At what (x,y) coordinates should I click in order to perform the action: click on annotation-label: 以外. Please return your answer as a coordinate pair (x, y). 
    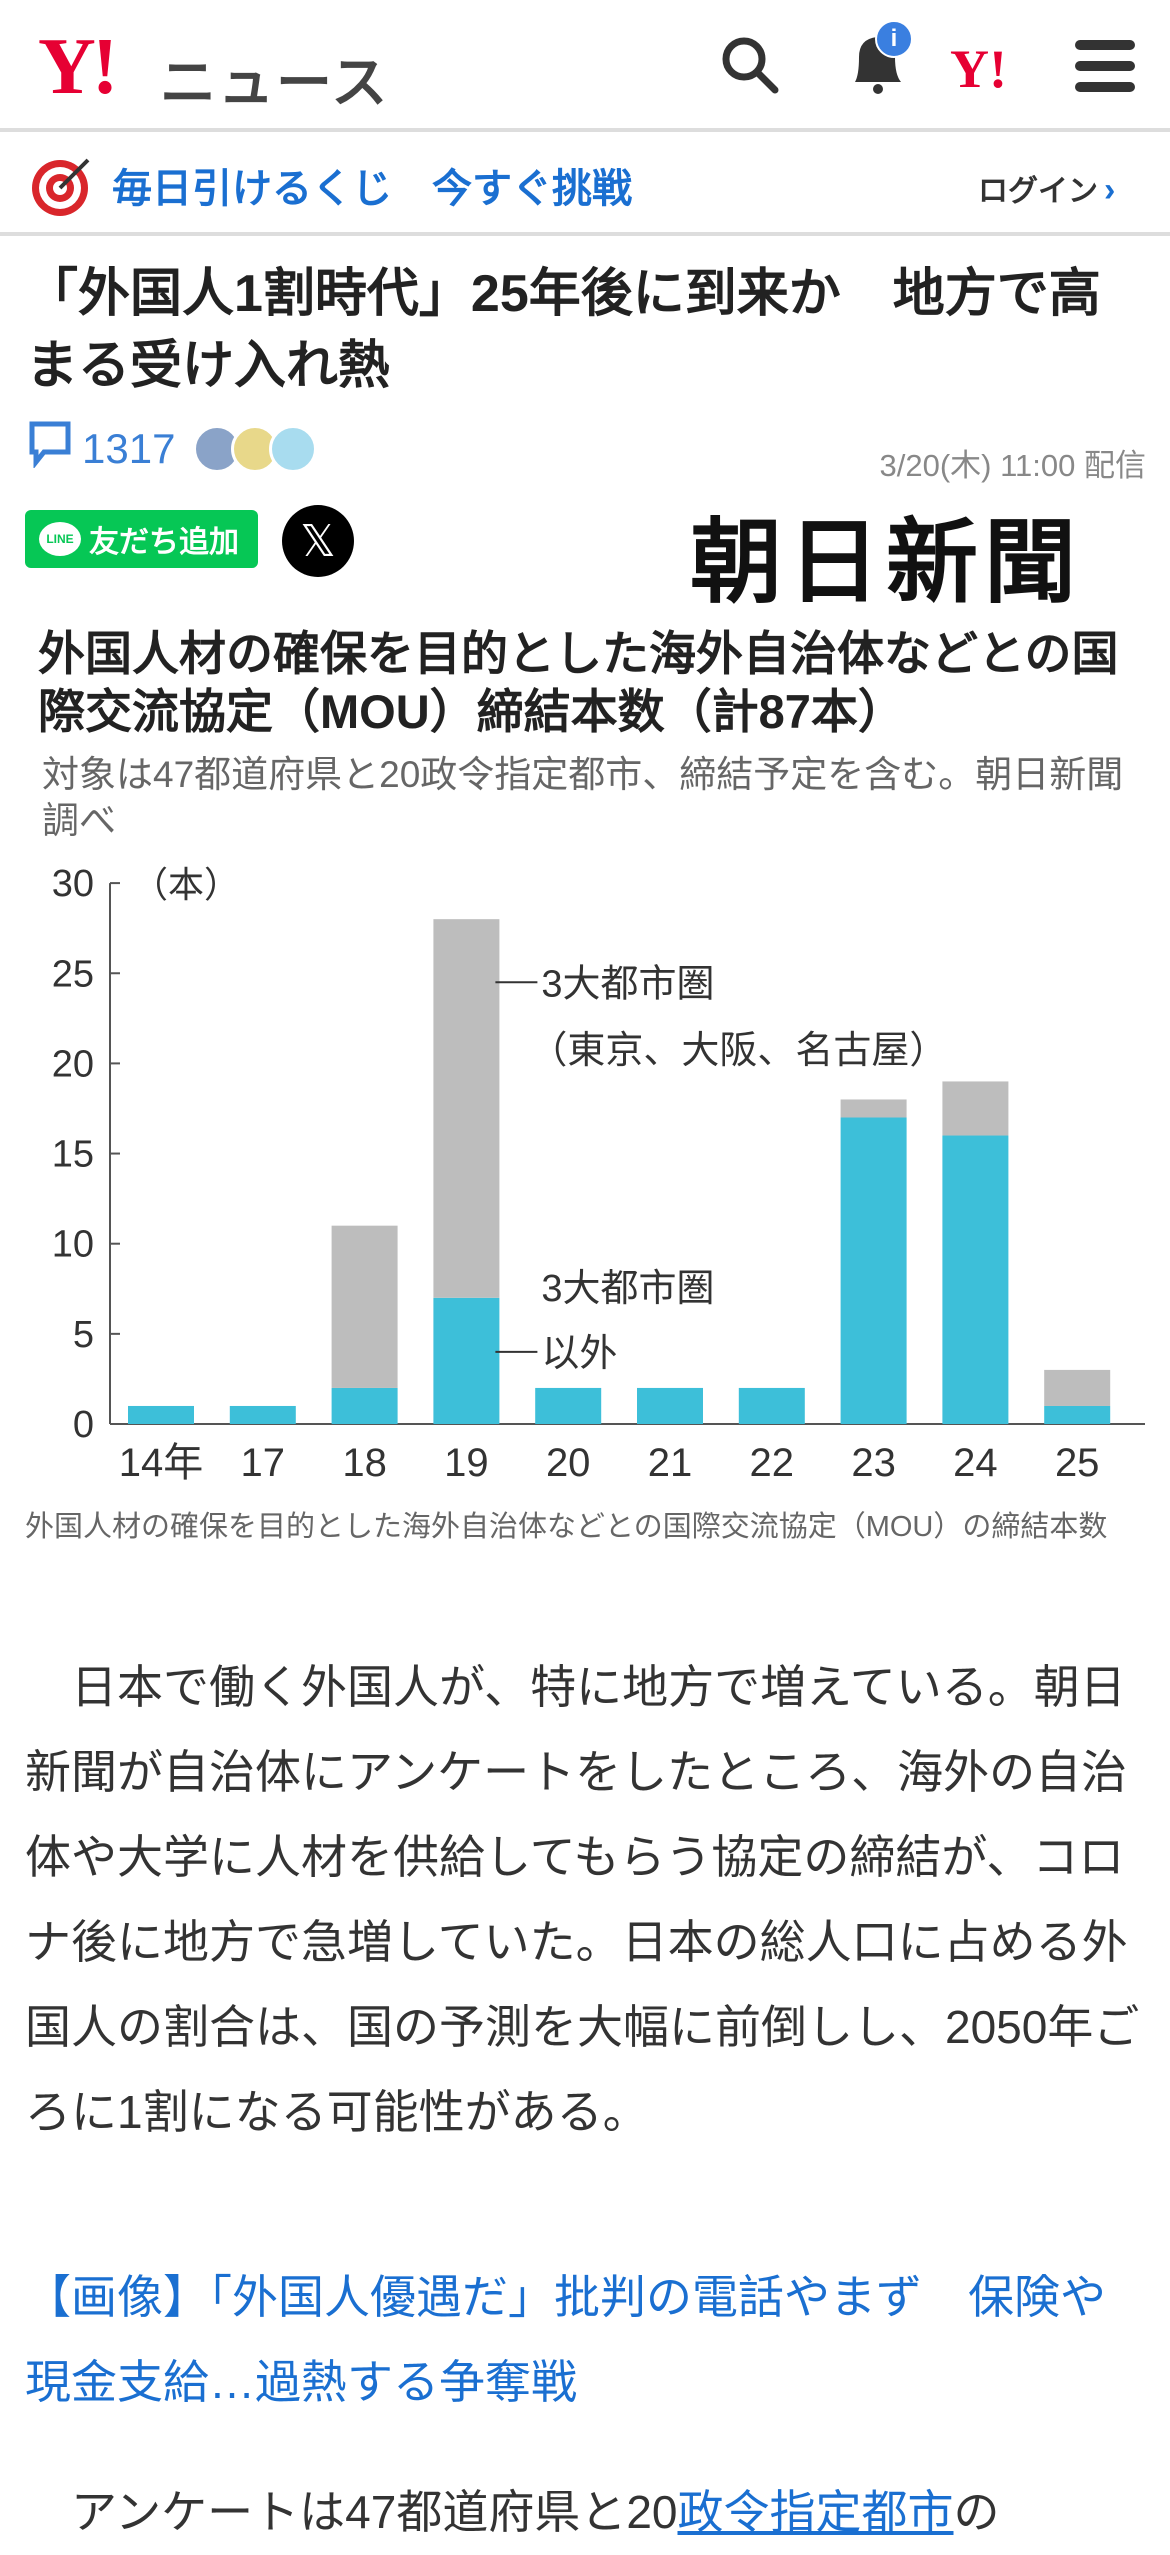
    Looking at the image, I should click on (579, 1354).